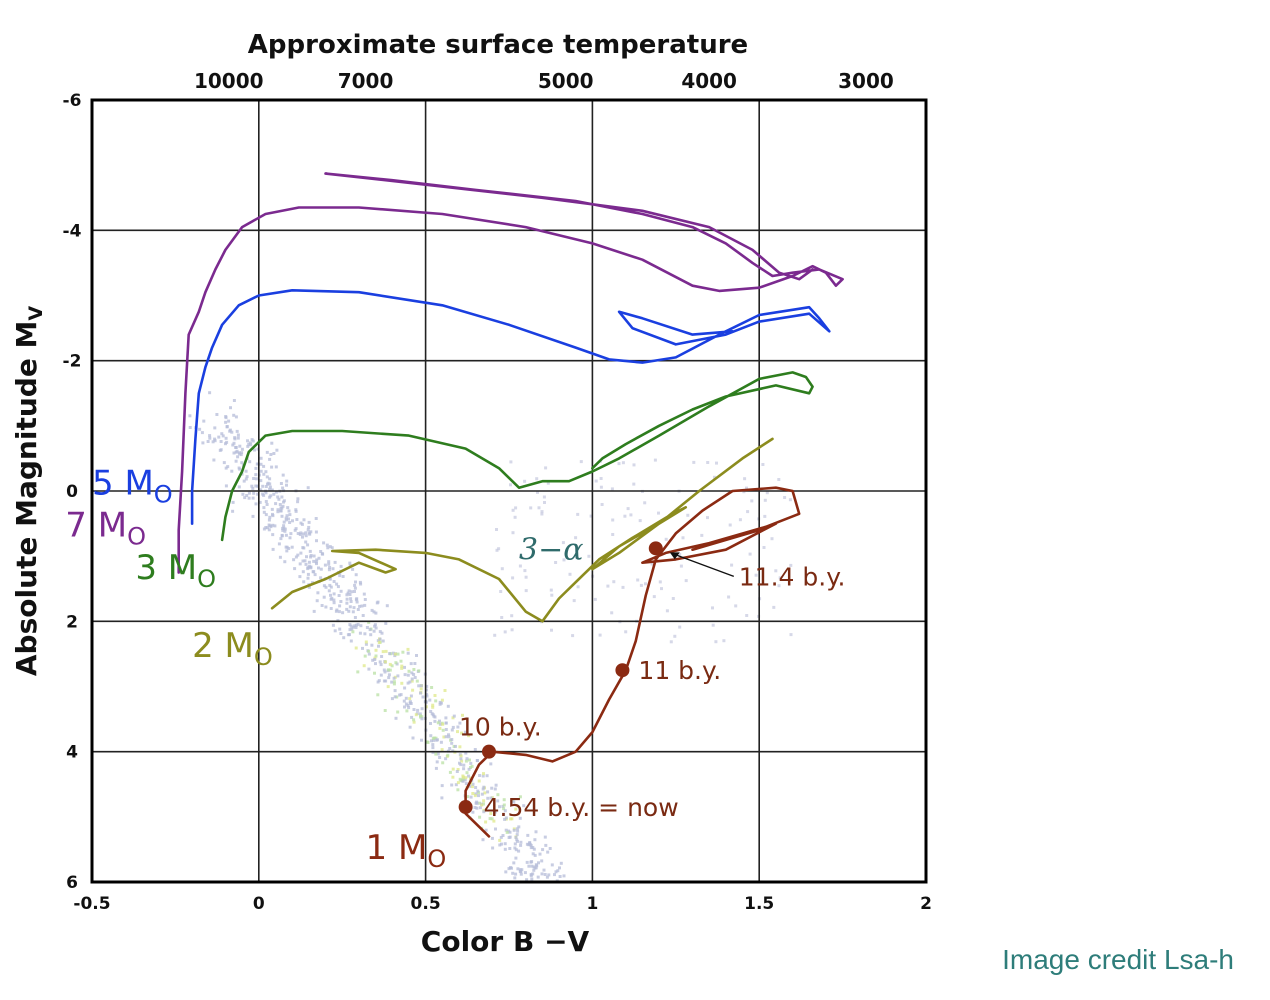  What do you see at coordinates (163, 494) in the screenshot?
I see `mass-label-sub: O` at bounding box center [163, 494].